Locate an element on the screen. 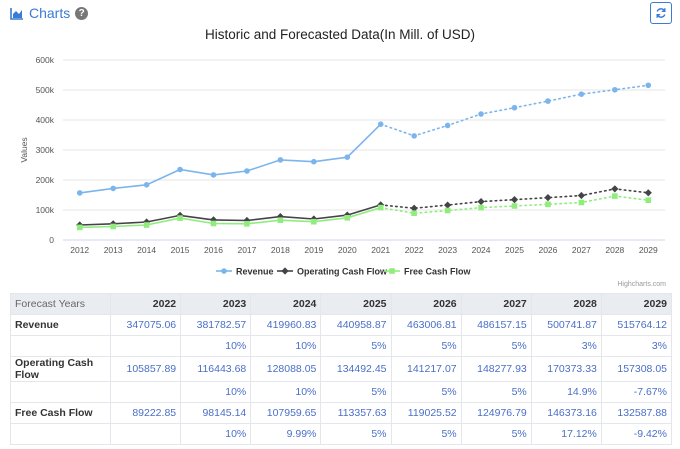 The height and width of the screenshot is (449, 680). legend-item-free-cash-flow: Free Cash Flow is located at coordinates (438, 272).